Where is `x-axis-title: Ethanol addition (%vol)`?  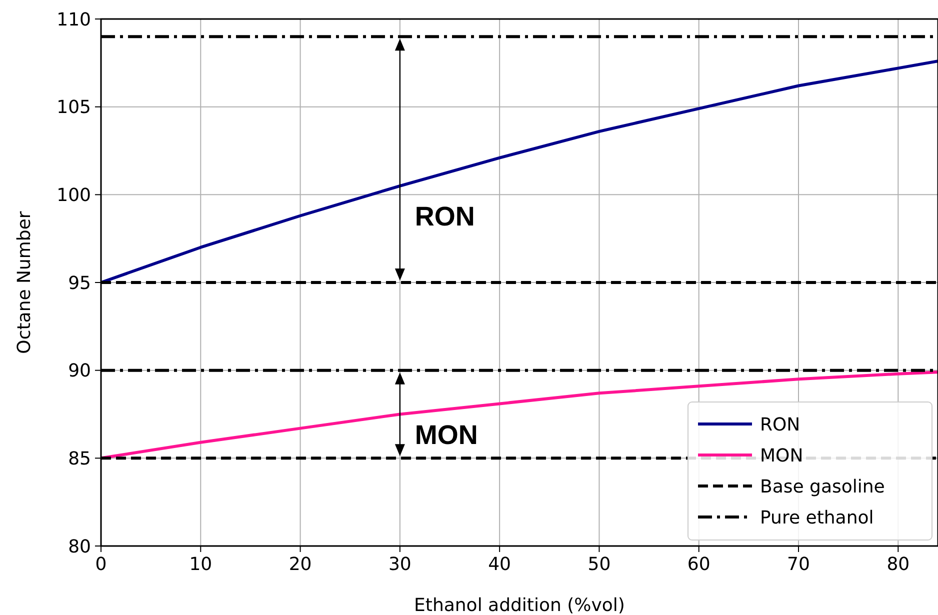
x-axis-title: Ethanol addition (%vol) is located at coordinates (519, 605).